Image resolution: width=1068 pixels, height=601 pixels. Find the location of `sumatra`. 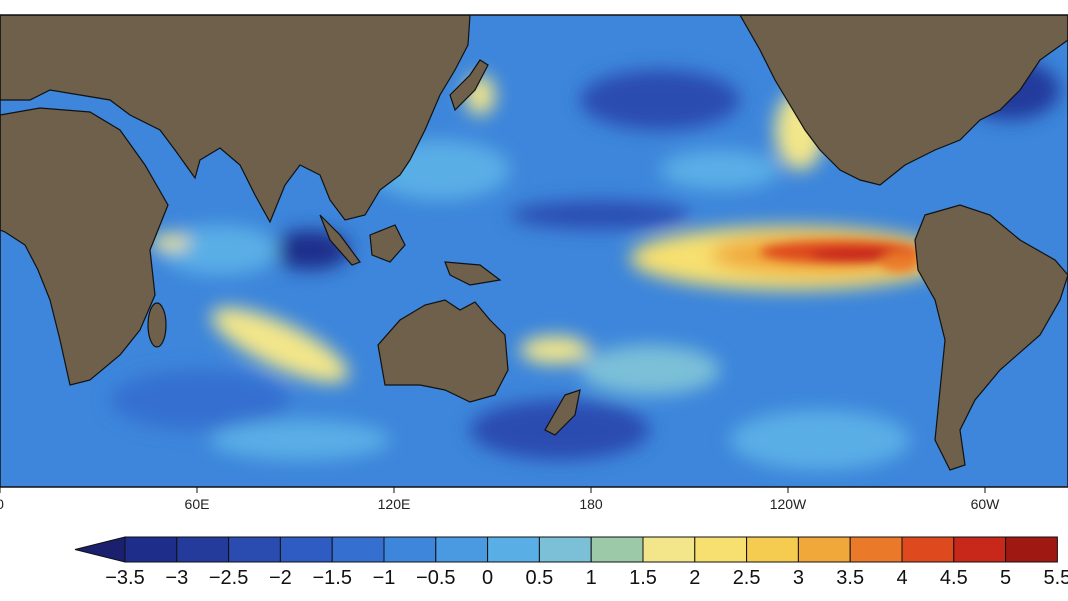

sumatra is located at coordinates (340, 240).